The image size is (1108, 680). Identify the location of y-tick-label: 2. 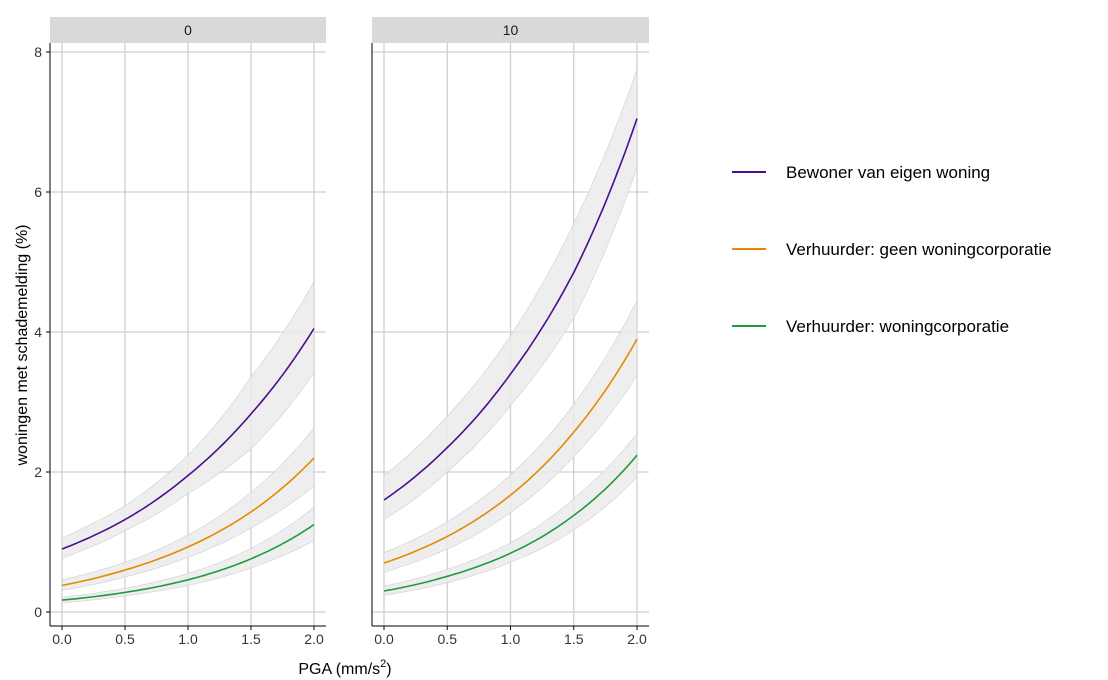
(38, 472).